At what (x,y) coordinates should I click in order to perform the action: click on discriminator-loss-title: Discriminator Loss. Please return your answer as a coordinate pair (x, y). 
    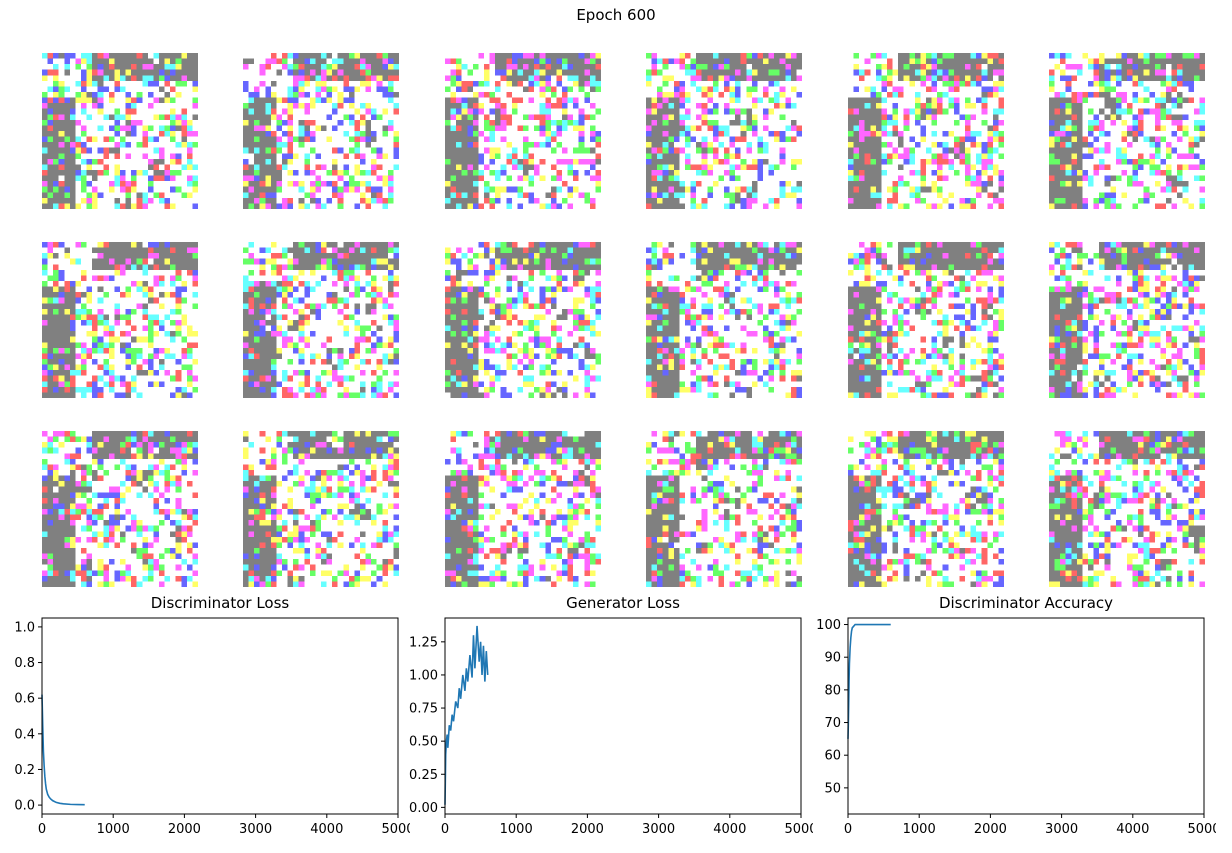
    Looking at the image, I should click on (220, 603).